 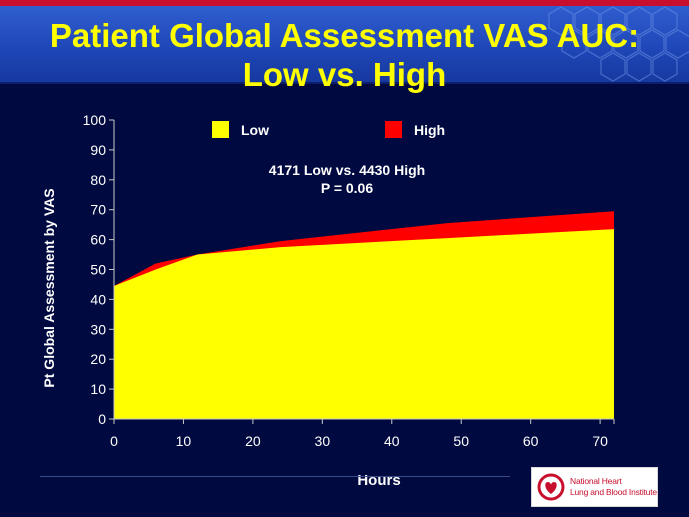 What do you see at coordinates (344, 83) in the screenshot?
I see `title-band-rule` at bounding box center [344, 83].